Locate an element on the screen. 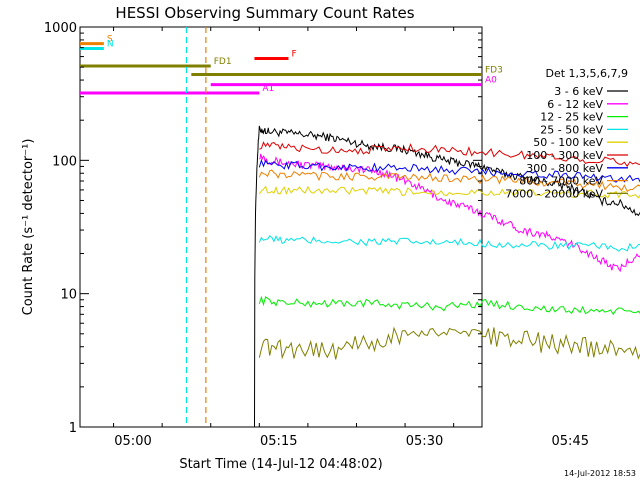 This screenshot has height=480, width=640. flag-label: F is located at coordinates (293, 55).